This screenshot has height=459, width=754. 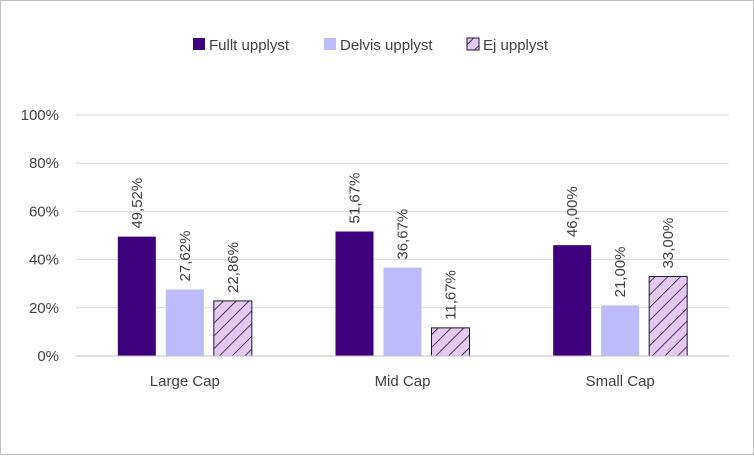 I want to click on chart-legend: Fullt upplyst Delvis upplyst Ej upplyst, so click(x=371, y=45).